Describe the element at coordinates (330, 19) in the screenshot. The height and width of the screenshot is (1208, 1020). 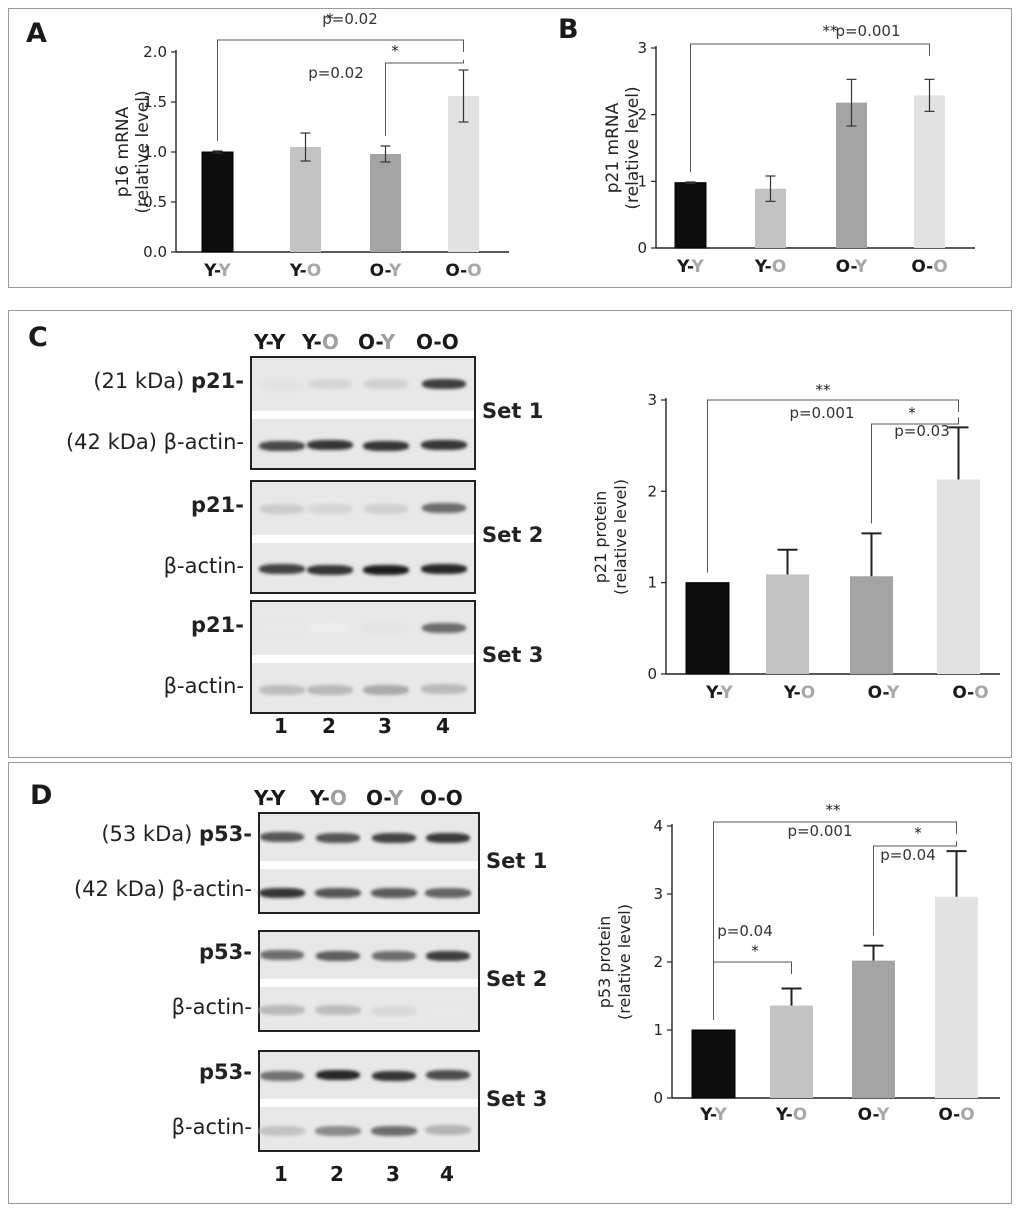
I see `significance-stars-1: *` at that location.